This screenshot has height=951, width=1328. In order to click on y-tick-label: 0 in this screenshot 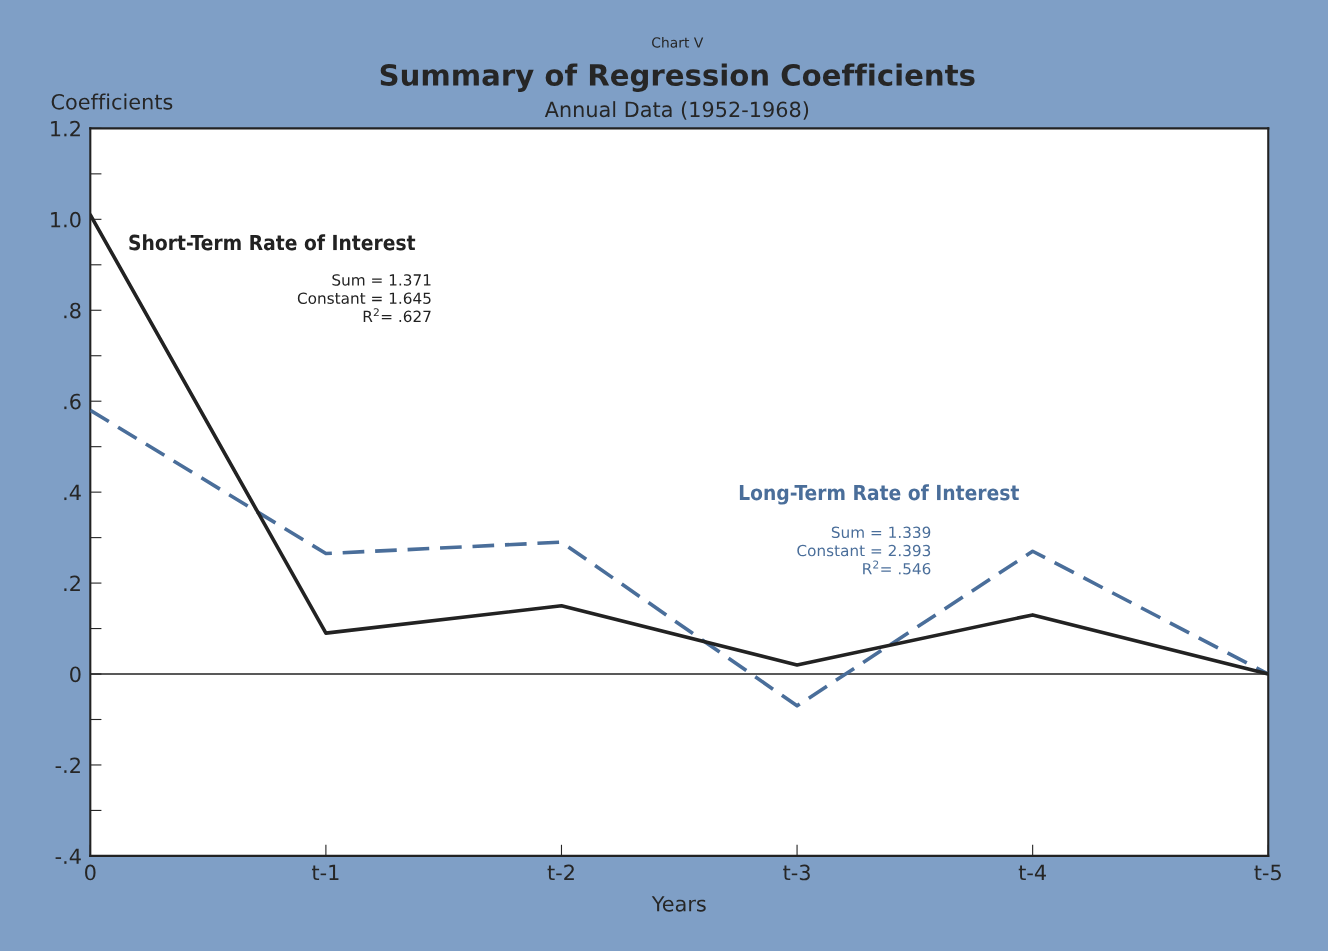, I will do `click(75, 674)`.